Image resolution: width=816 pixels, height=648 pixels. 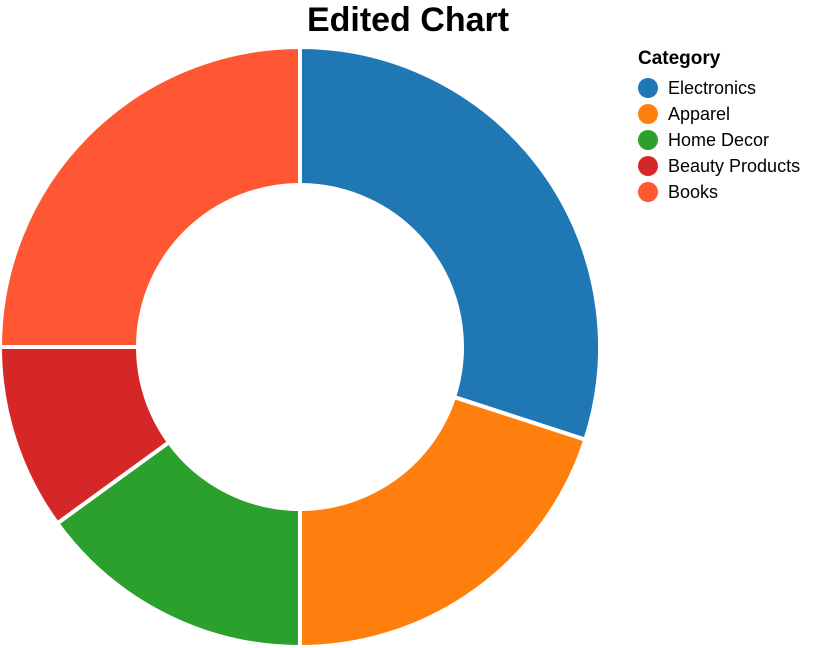 I want to click on legend-item-home-decor: Home Decor, so click(x=719, y=140).